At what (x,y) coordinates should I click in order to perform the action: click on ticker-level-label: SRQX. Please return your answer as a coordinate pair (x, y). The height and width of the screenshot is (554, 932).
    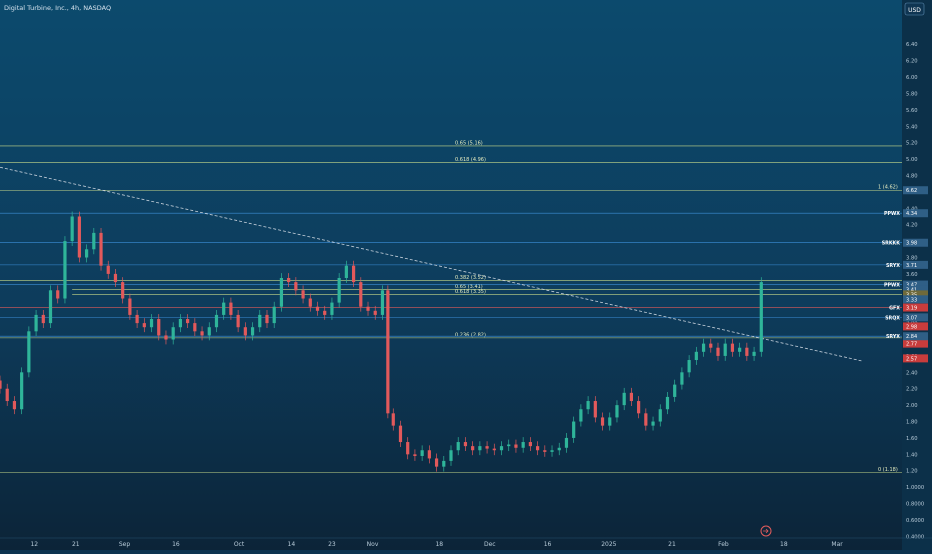
    Looking at the image, I should click on (892, 318).